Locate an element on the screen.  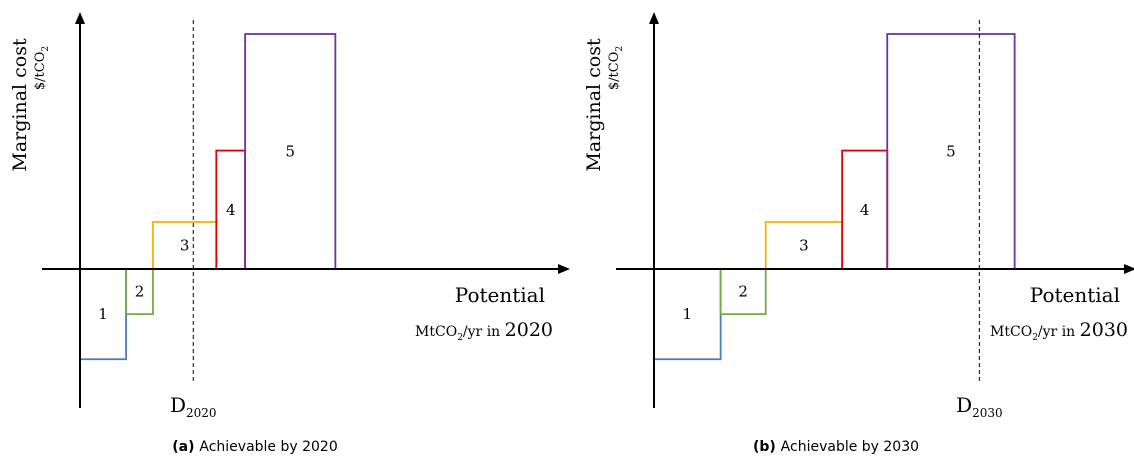
caption: (a) Achievable by 2020 is located at coordinates (254, 447).